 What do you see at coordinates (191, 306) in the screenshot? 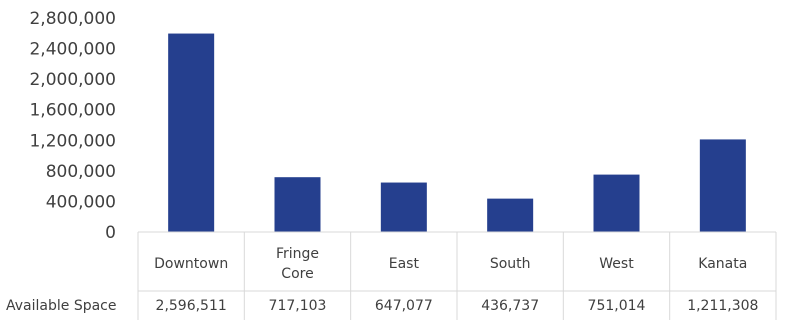
I see `data-table-value: 2,596,511` at bounding box center [191, 306].